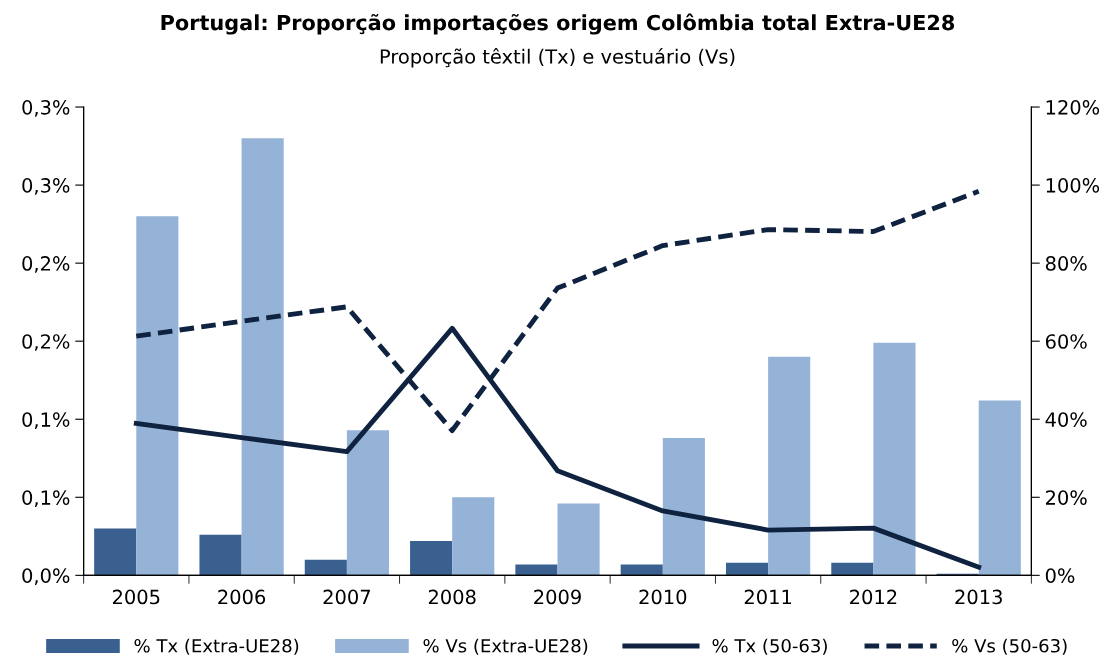  Describe the element at coordinates (1009, 646) in the screenshot. I see `legend-label: % Vs (50-63)` at that location.